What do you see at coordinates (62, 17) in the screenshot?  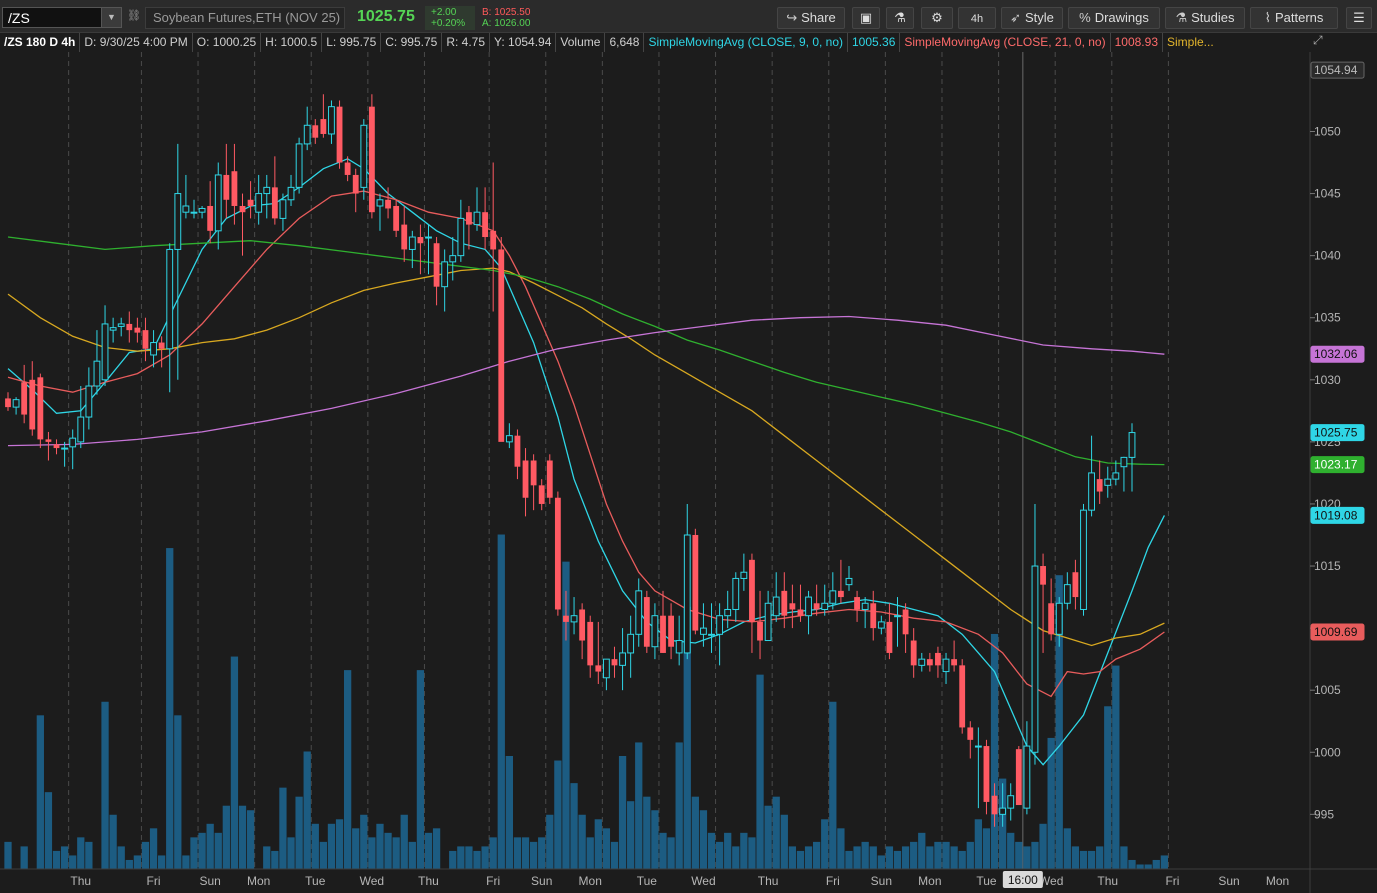 I see `symbol-input: /ZS ▼` at bounding box center [62, 17].